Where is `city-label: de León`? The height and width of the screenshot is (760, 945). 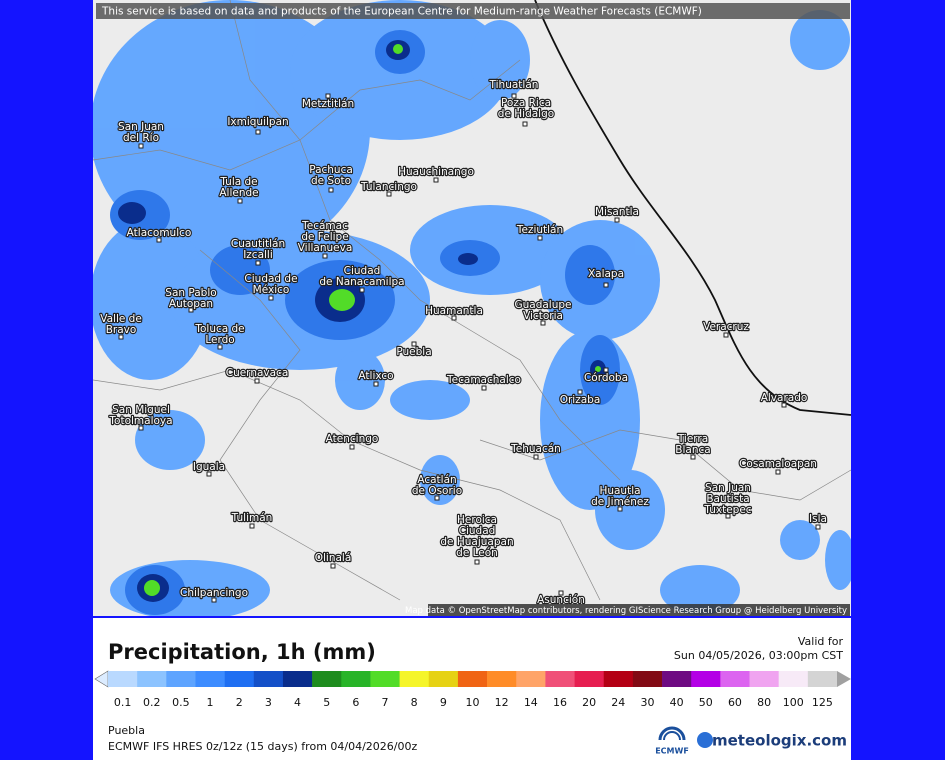
city-label: de León is located at coordinates (477, 553).